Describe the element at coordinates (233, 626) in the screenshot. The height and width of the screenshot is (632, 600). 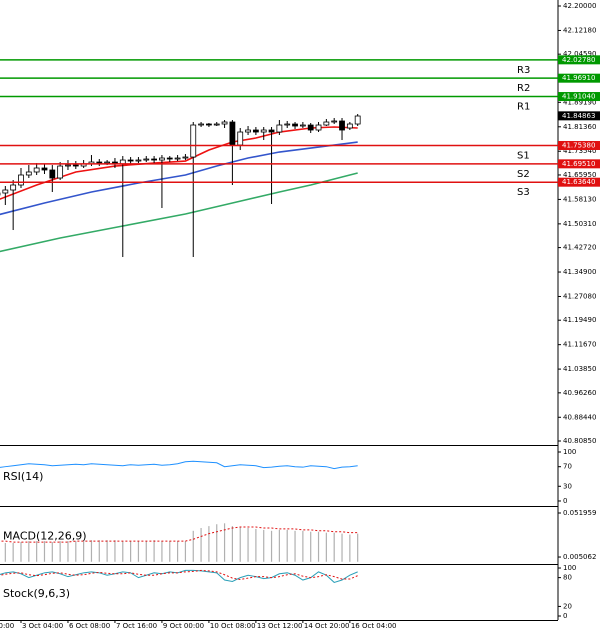
I see `x-tick-label: 10 Oct 08:00` at that location.